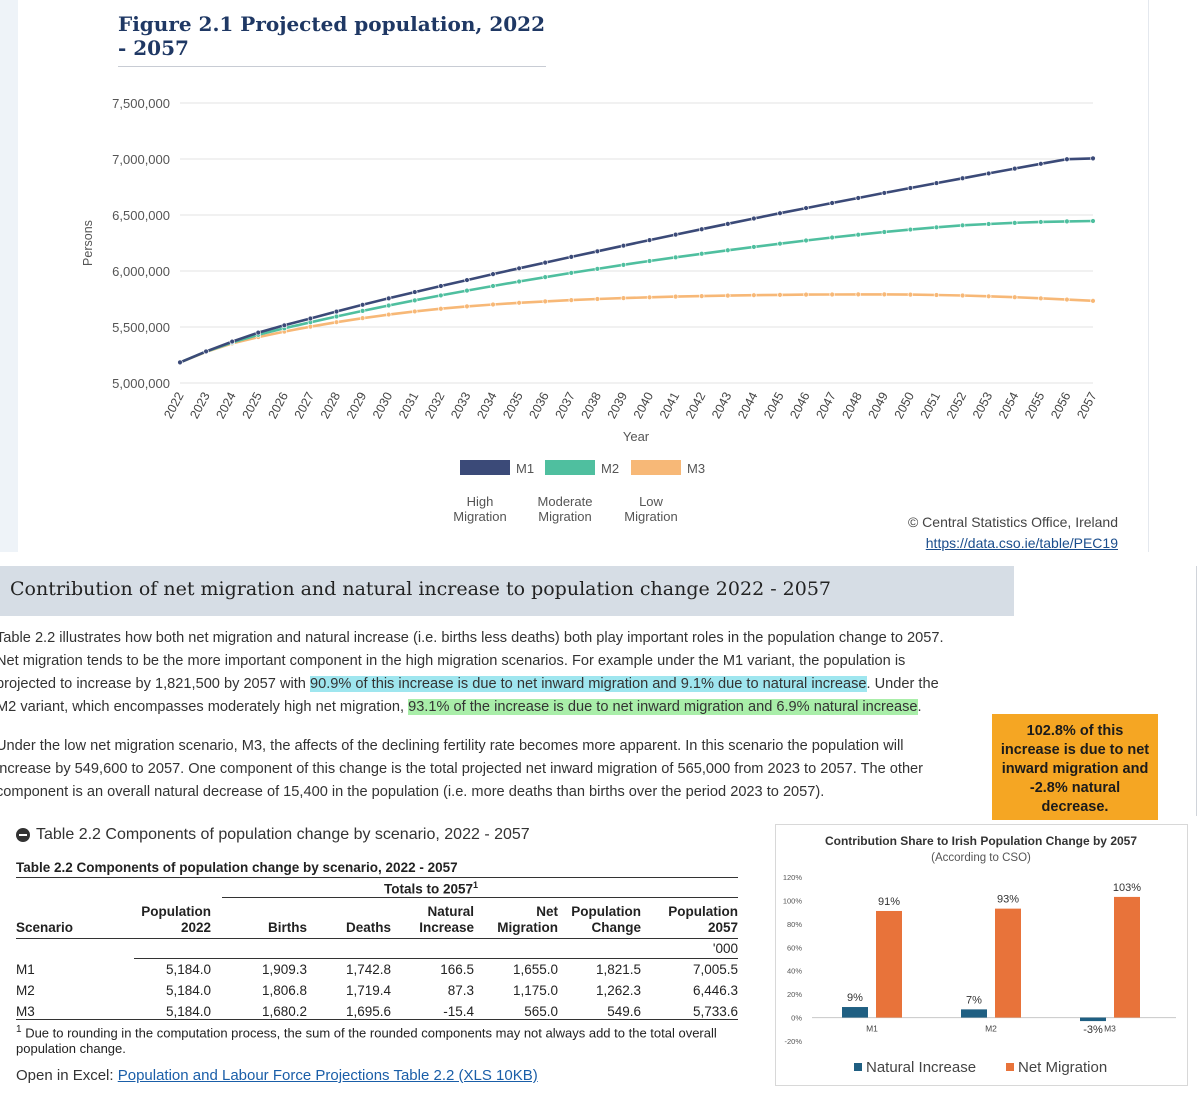 The width and height of the screenshot is (1200, 1100). Describe the element at coordinates (872, 1029) in the screenshot. I see `bar-category-label: M1` at that location.